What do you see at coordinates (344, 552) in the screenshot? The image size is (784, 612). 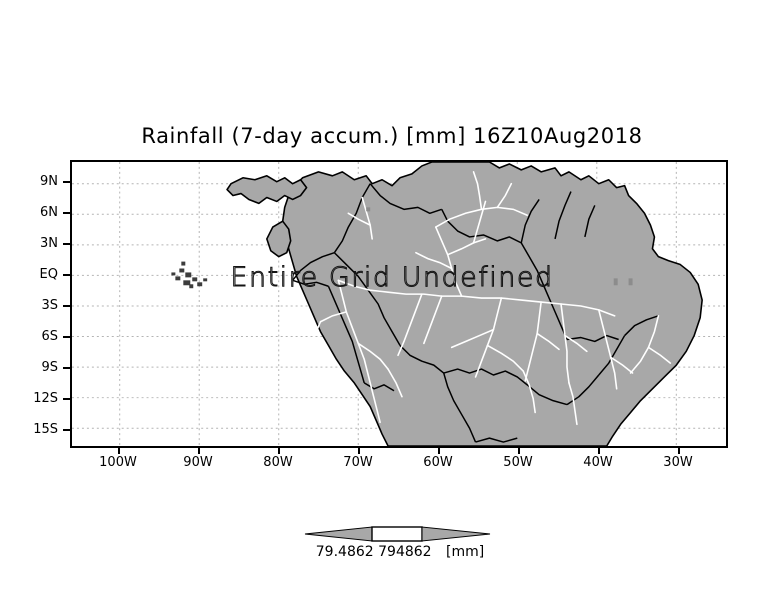 I see `colorbar-min-label: 79.4862` at bounding box center [344, 552].